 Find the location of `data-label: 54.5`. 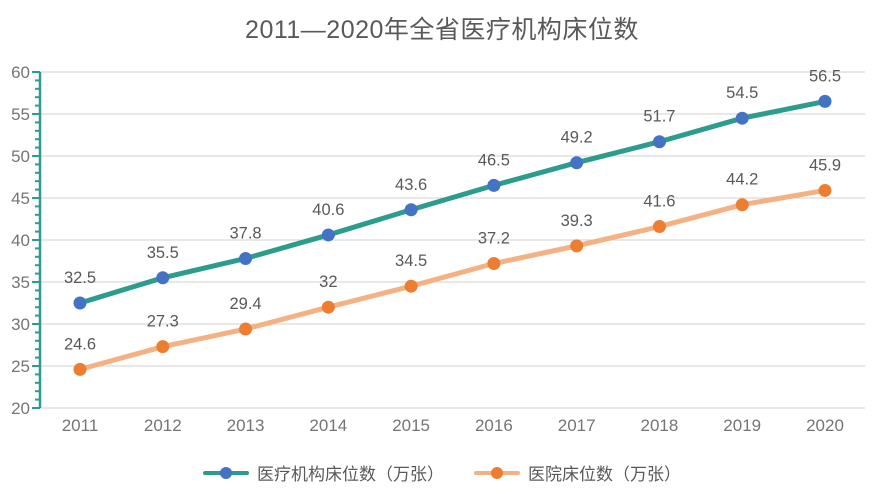

data-label: 54.5 is located at coordinates (742, 93).